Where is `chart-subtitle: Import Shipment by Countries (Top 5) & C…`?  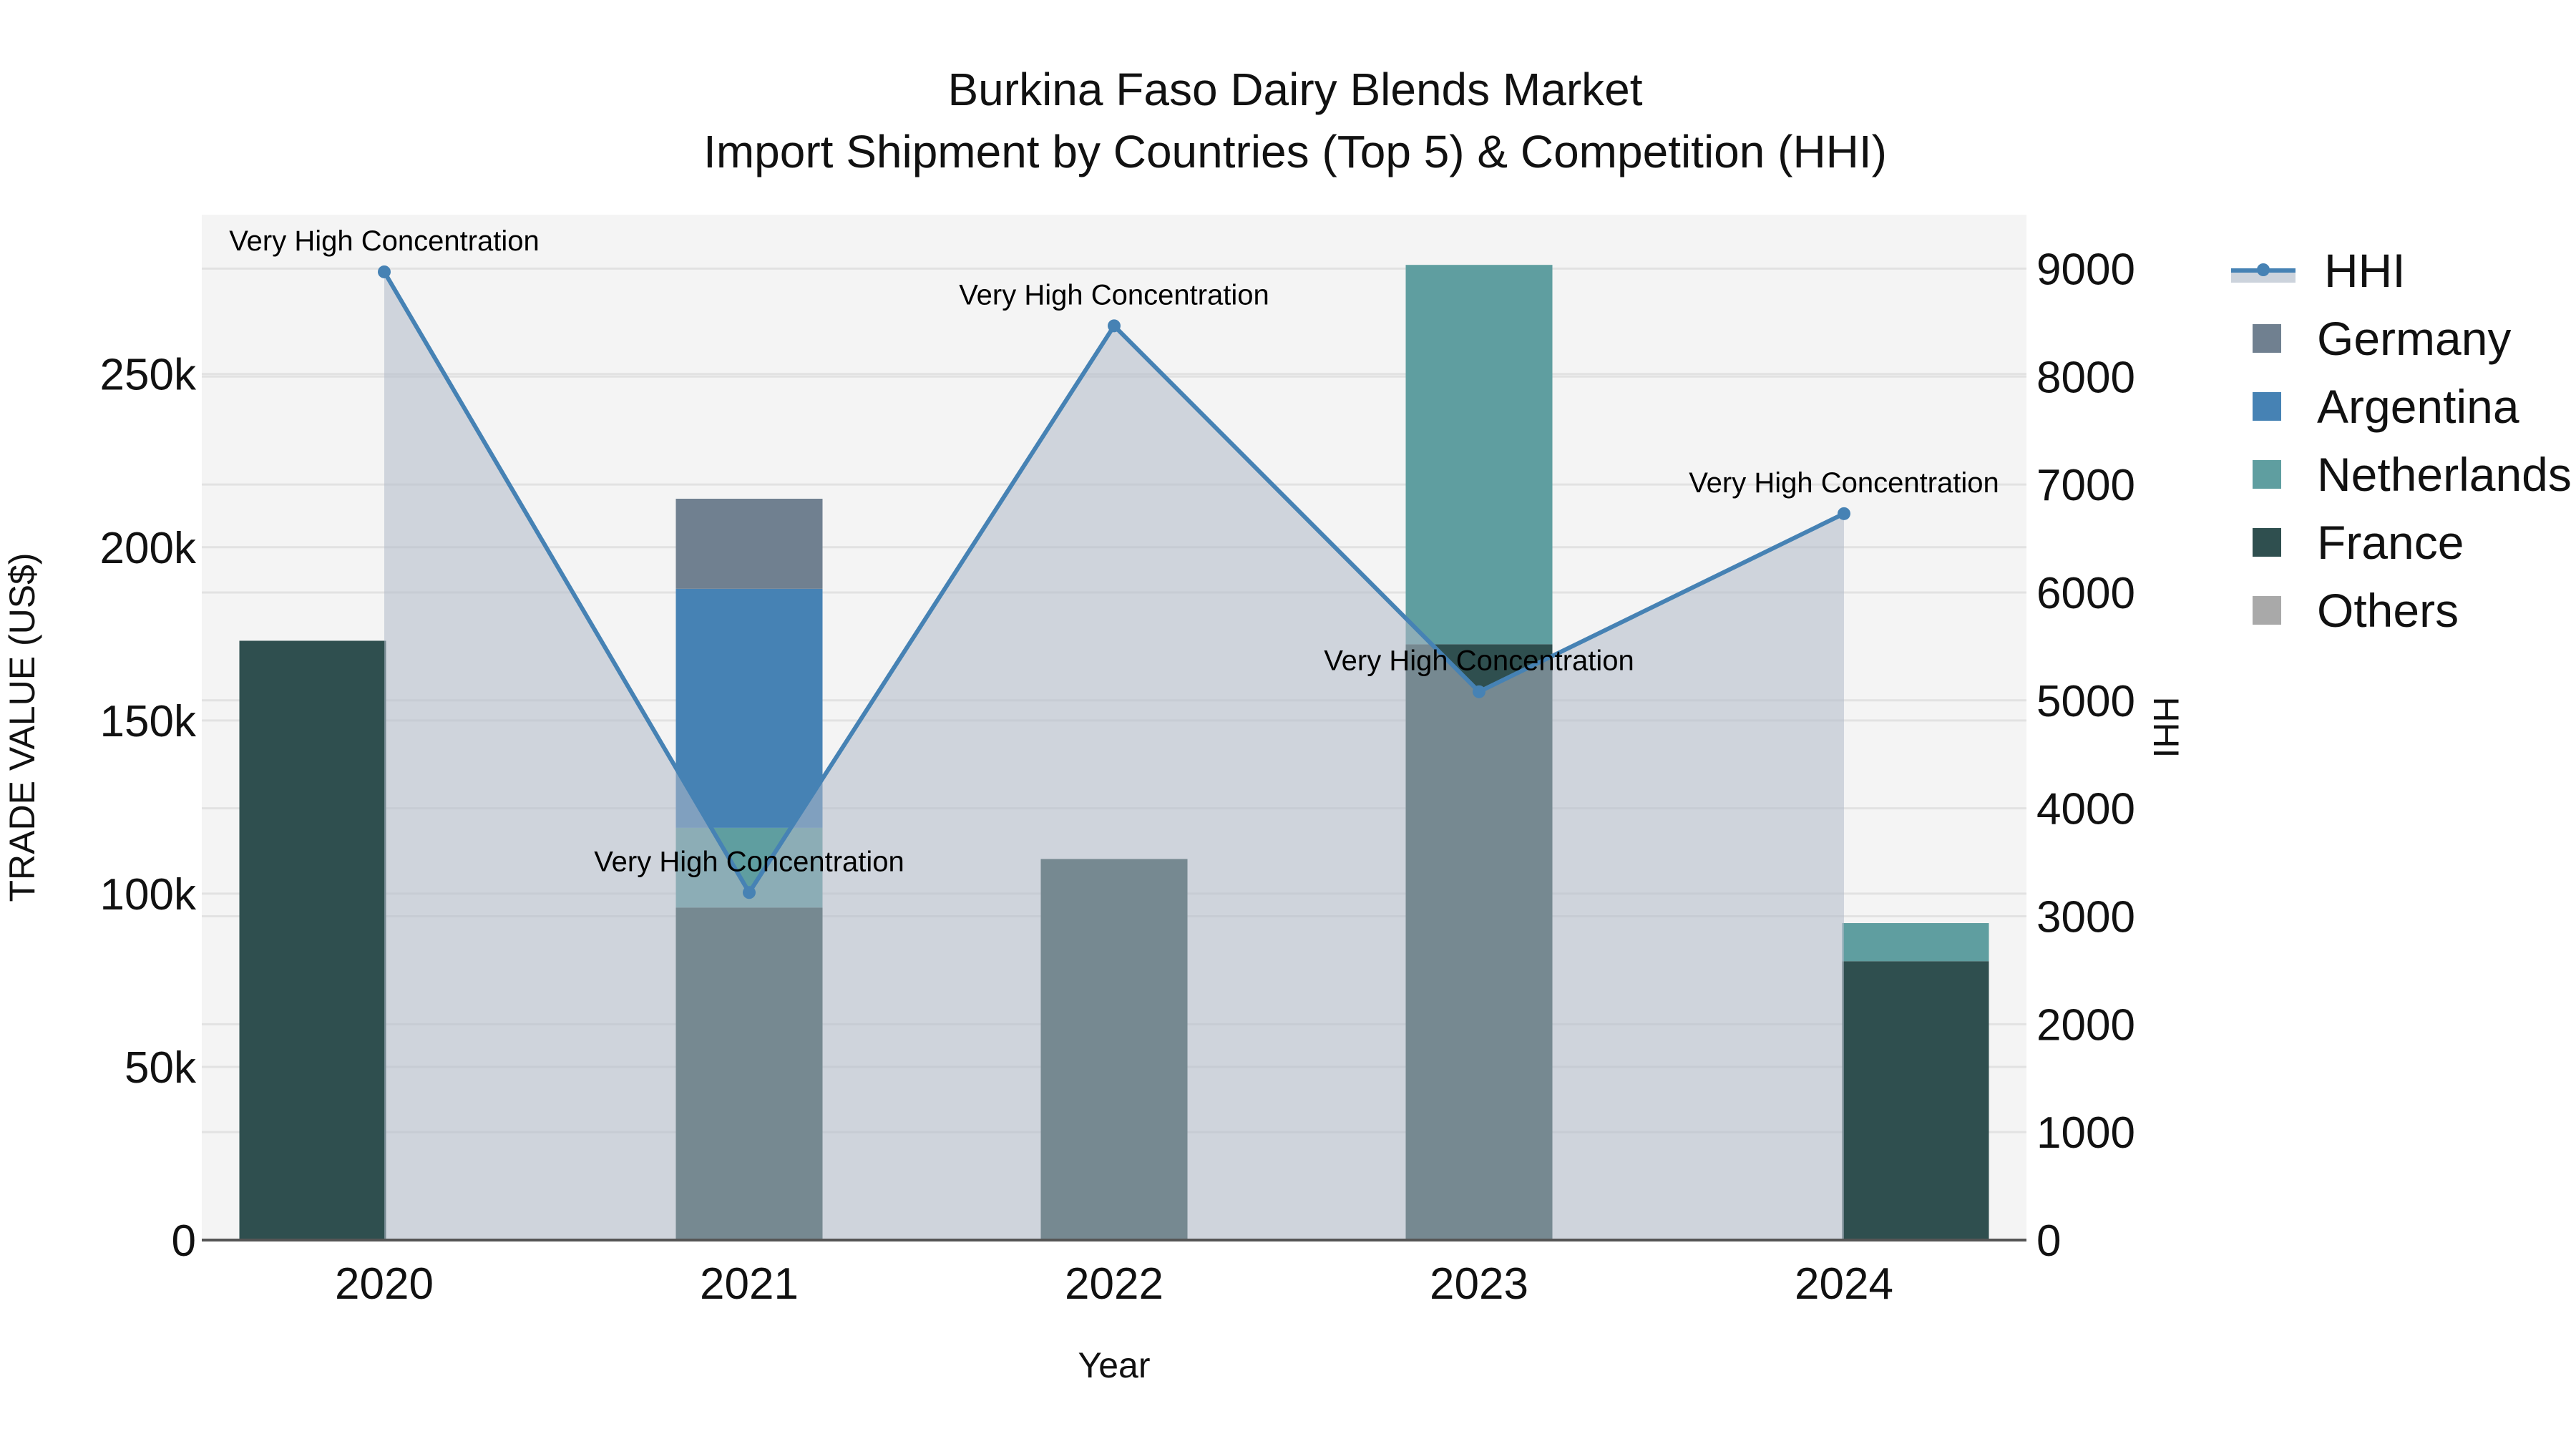
chart-subtitle: Import Shipment by Countries (Top 5) & C… is located at coordinates (1295, 151).